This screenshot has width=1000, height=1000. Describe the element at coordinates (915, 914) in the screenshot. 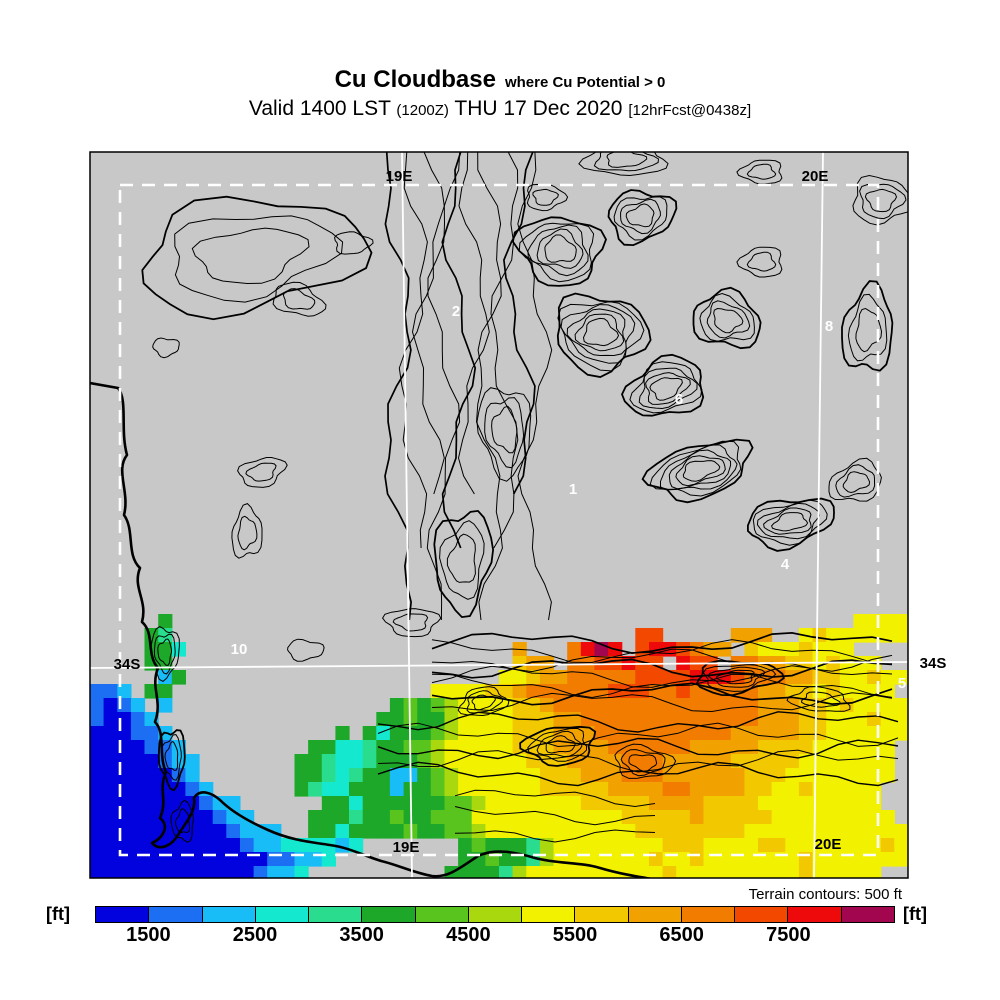

I see `colorbar-unit-right: [ft]` at that location.